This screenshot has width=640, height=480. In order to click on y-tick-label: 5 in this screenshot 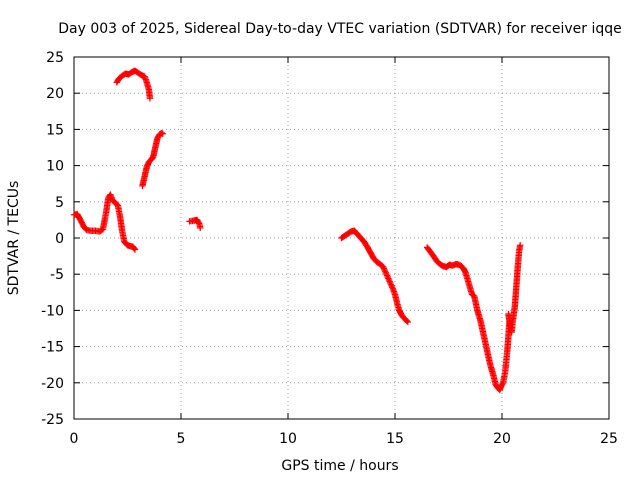, I will do `click(59, 203)`.